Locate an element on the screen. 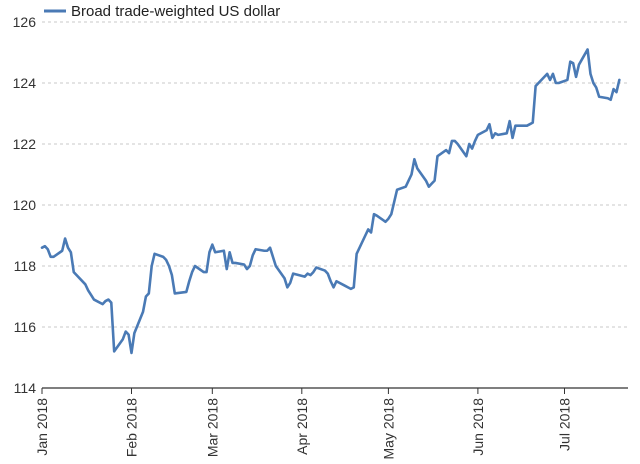 This screenshot has width=640, height=464. y-tick-label: 120 is located at coordinates (25, 205).